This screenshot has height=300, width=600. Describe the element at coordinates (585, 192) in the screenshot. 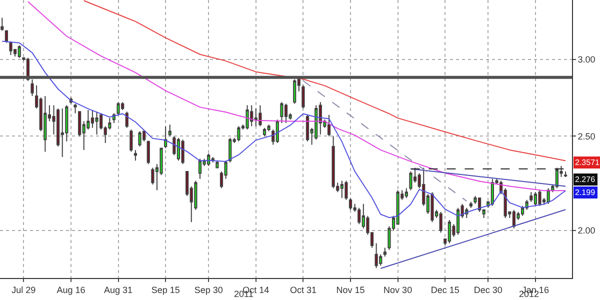

I see `text: 2.199` at that location.